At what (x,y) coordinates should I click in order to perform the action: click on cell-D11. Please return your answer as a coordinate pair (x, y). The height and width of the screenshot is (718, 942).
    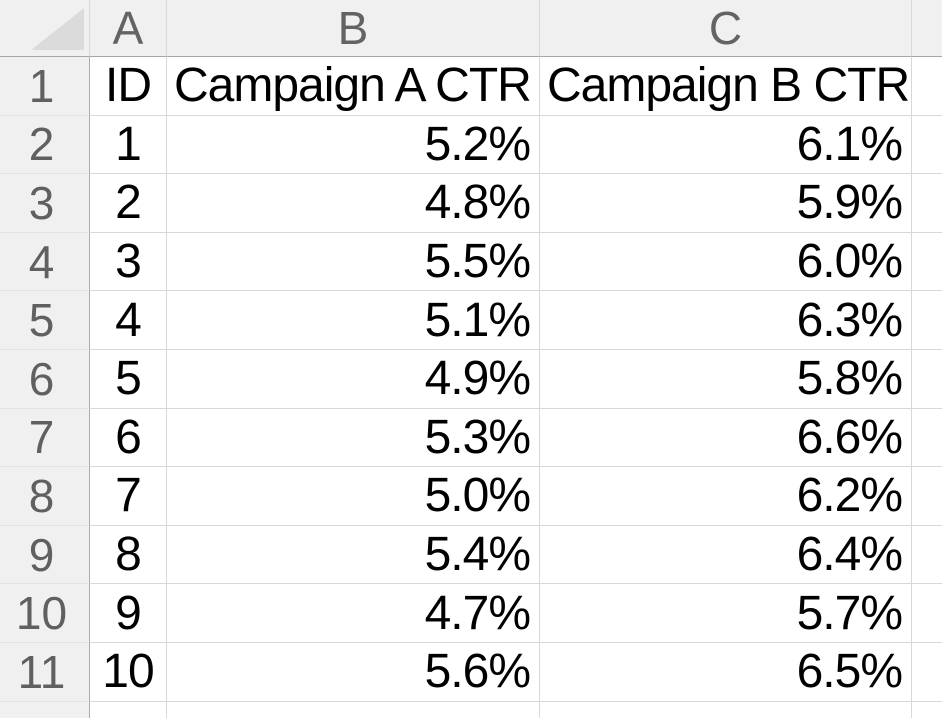
    Looking at the image, I should click on (927, 672).